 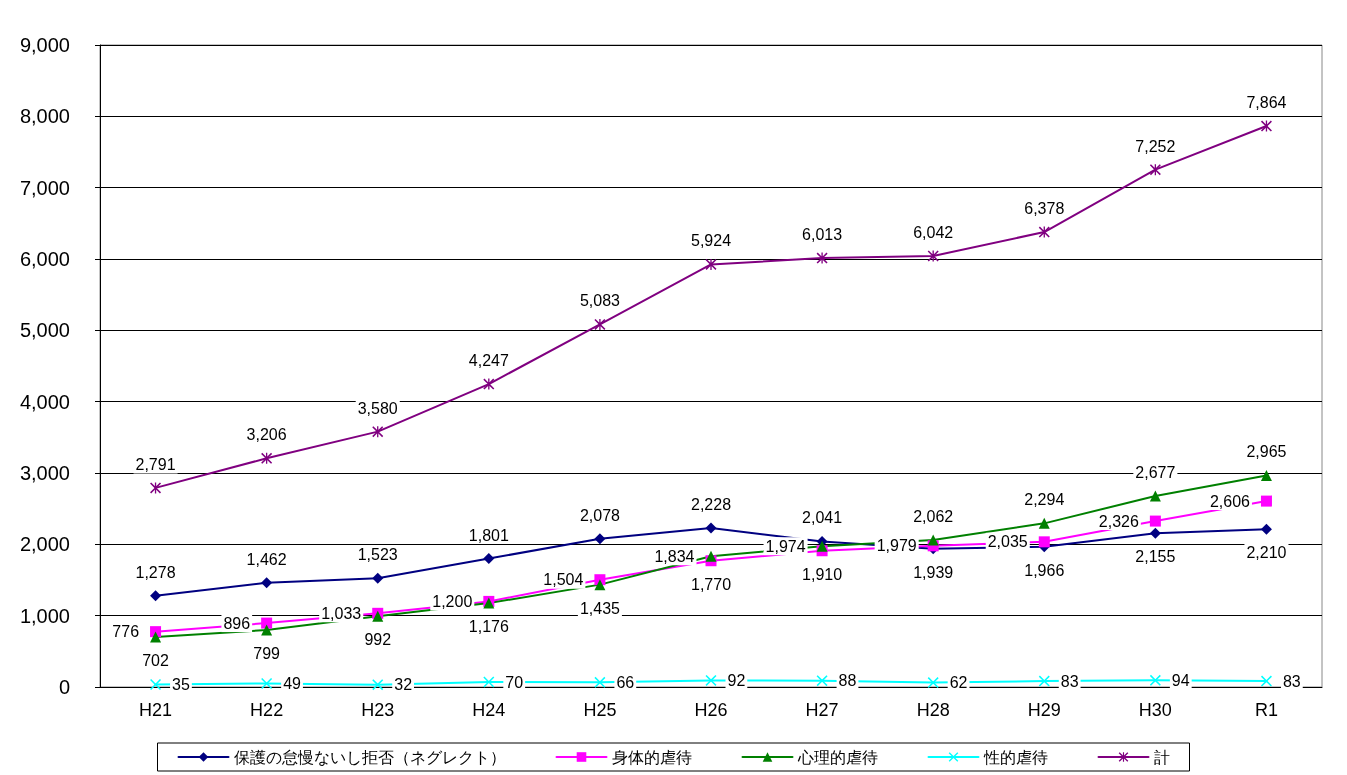 What do you see at coordinates (1007, 542) in the screenshot?
I see `data-label: 2,035` at bounding box center [1007, 542].